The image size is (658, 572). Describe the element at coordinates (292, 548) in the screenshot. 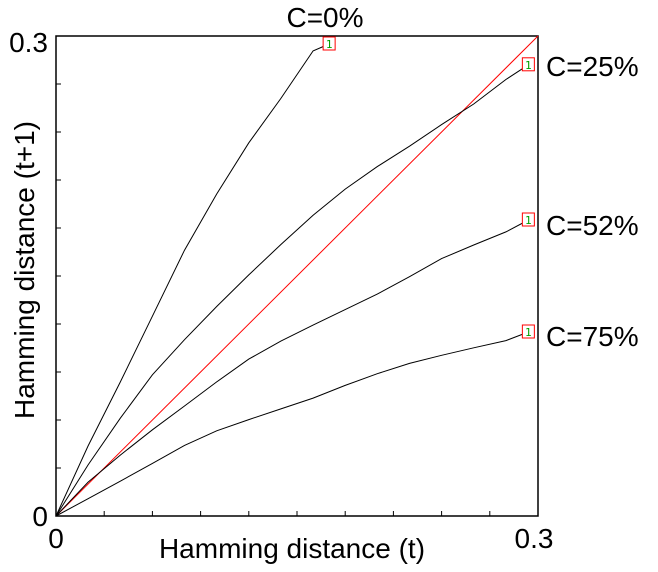

I see `x-axis-title: Hamming distance (t)` at that location.